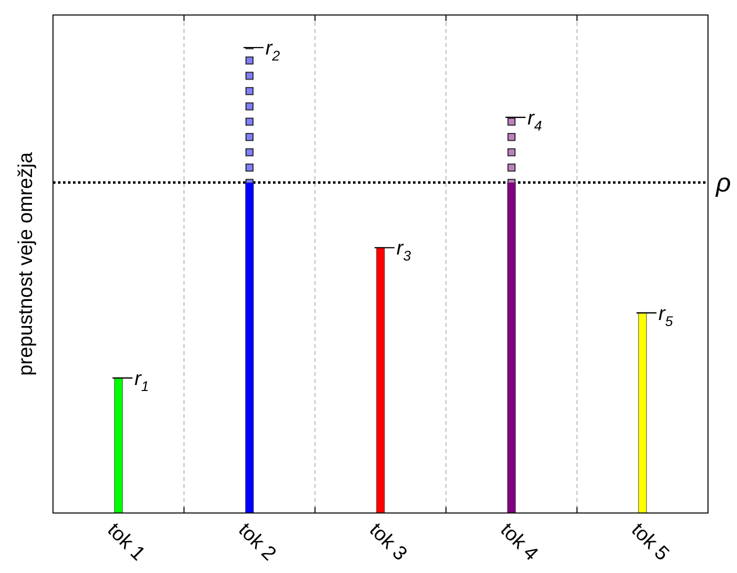  I want to click on annotation: r$_{2}$, so click(273, 51).